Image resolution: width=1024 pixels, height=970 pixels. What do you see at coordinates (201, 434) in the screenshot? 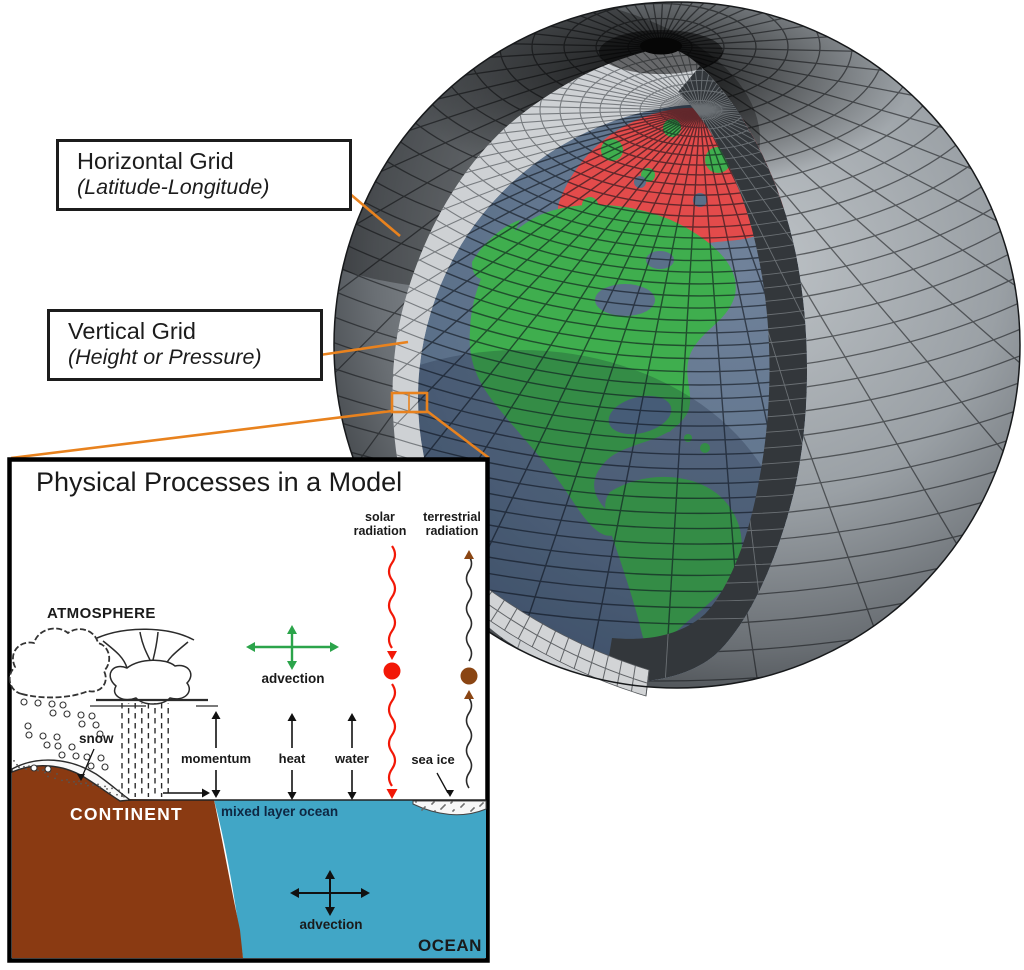
I see `zoom-callout-line-left` at bounding box center [201, 434].